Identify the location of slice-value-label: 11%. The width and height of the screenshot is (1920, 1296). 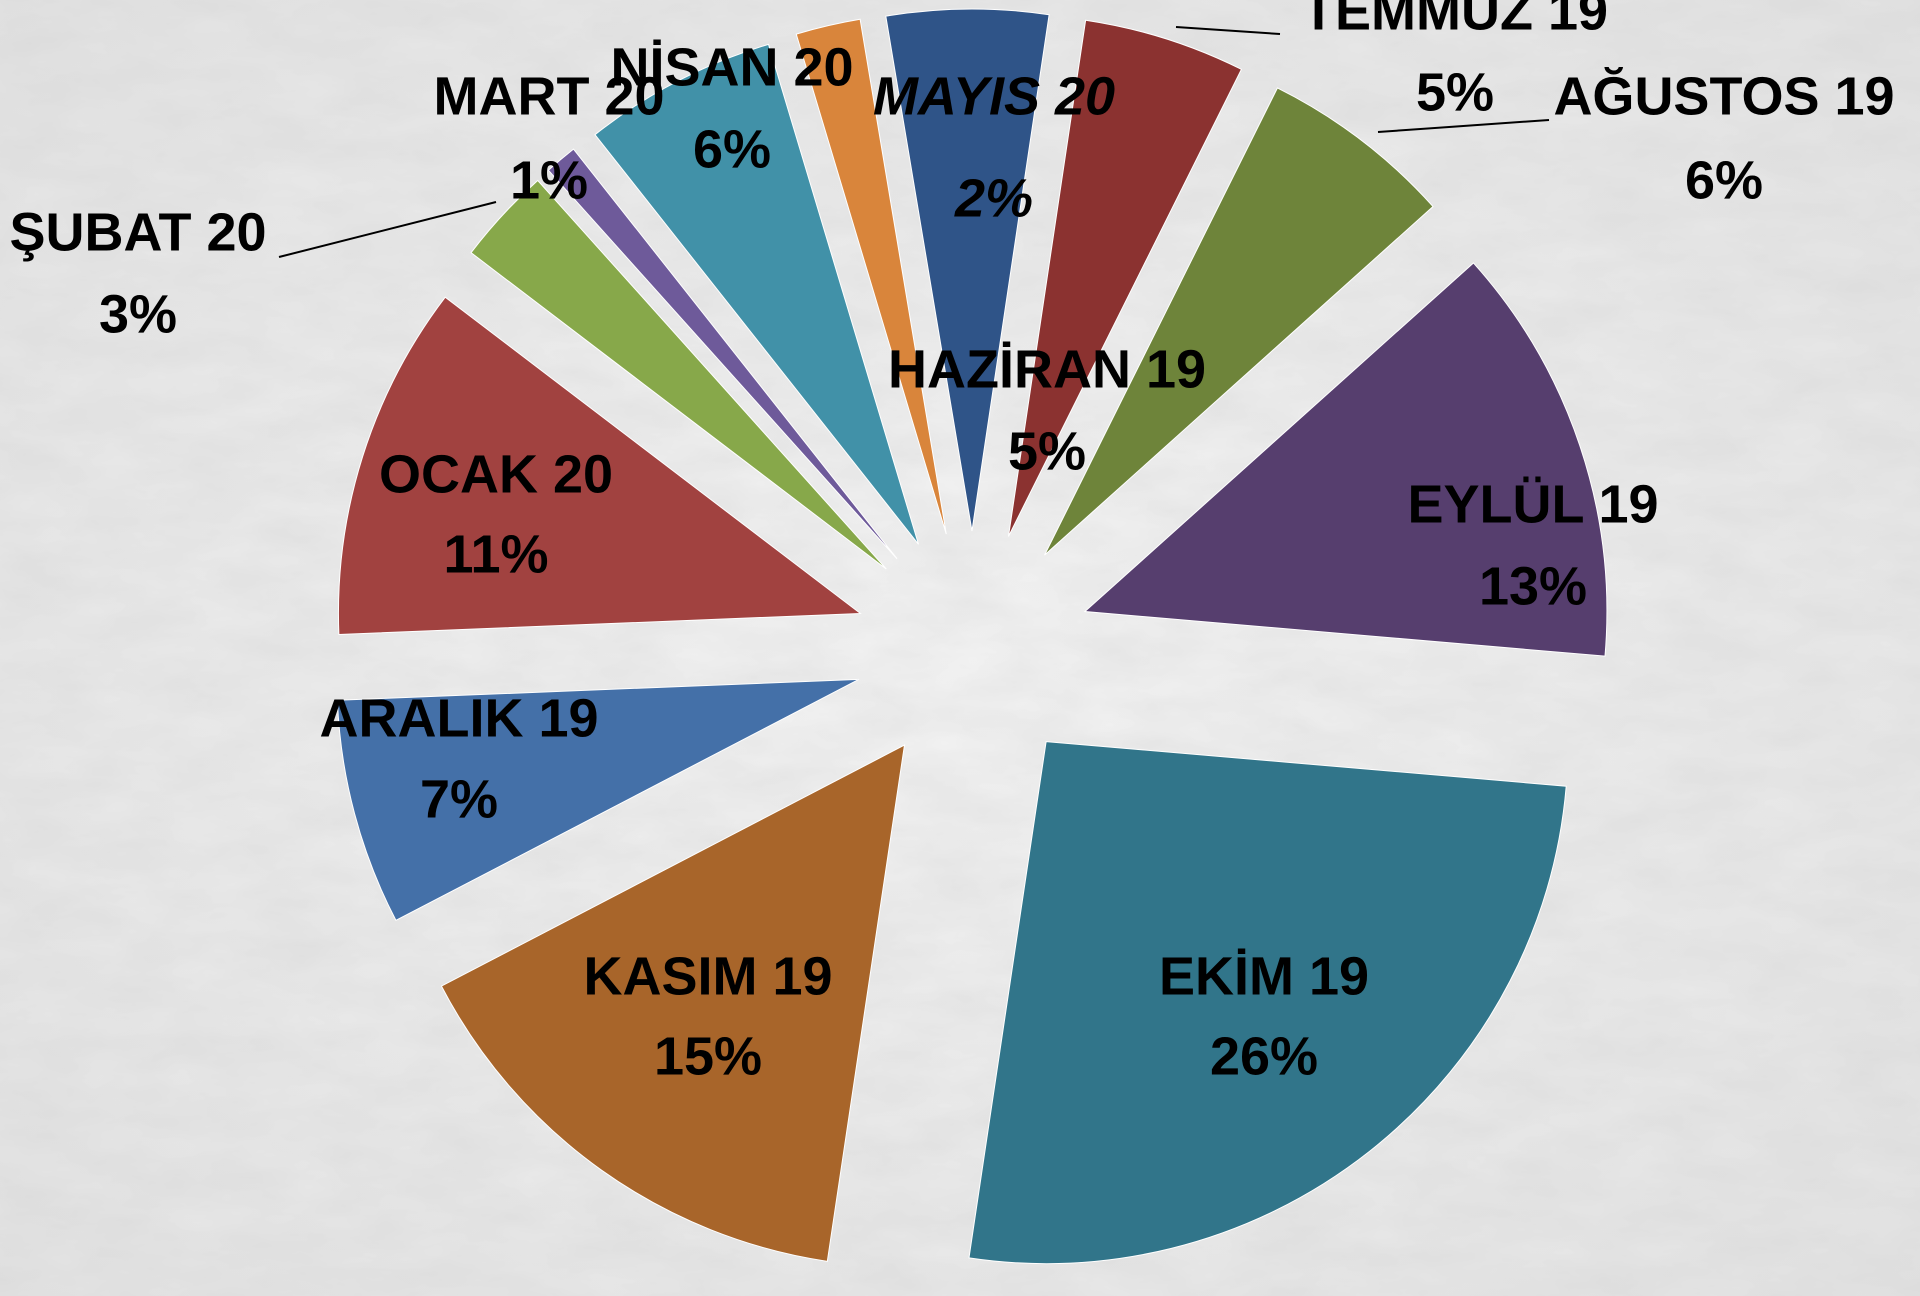
(495, 554).